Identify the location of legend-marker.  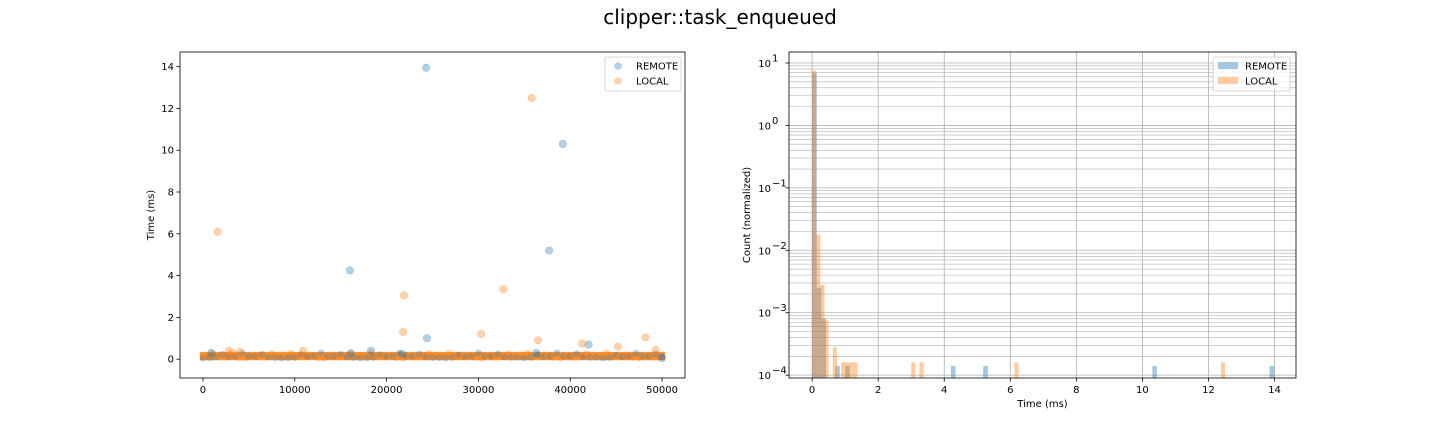
(618, 66).